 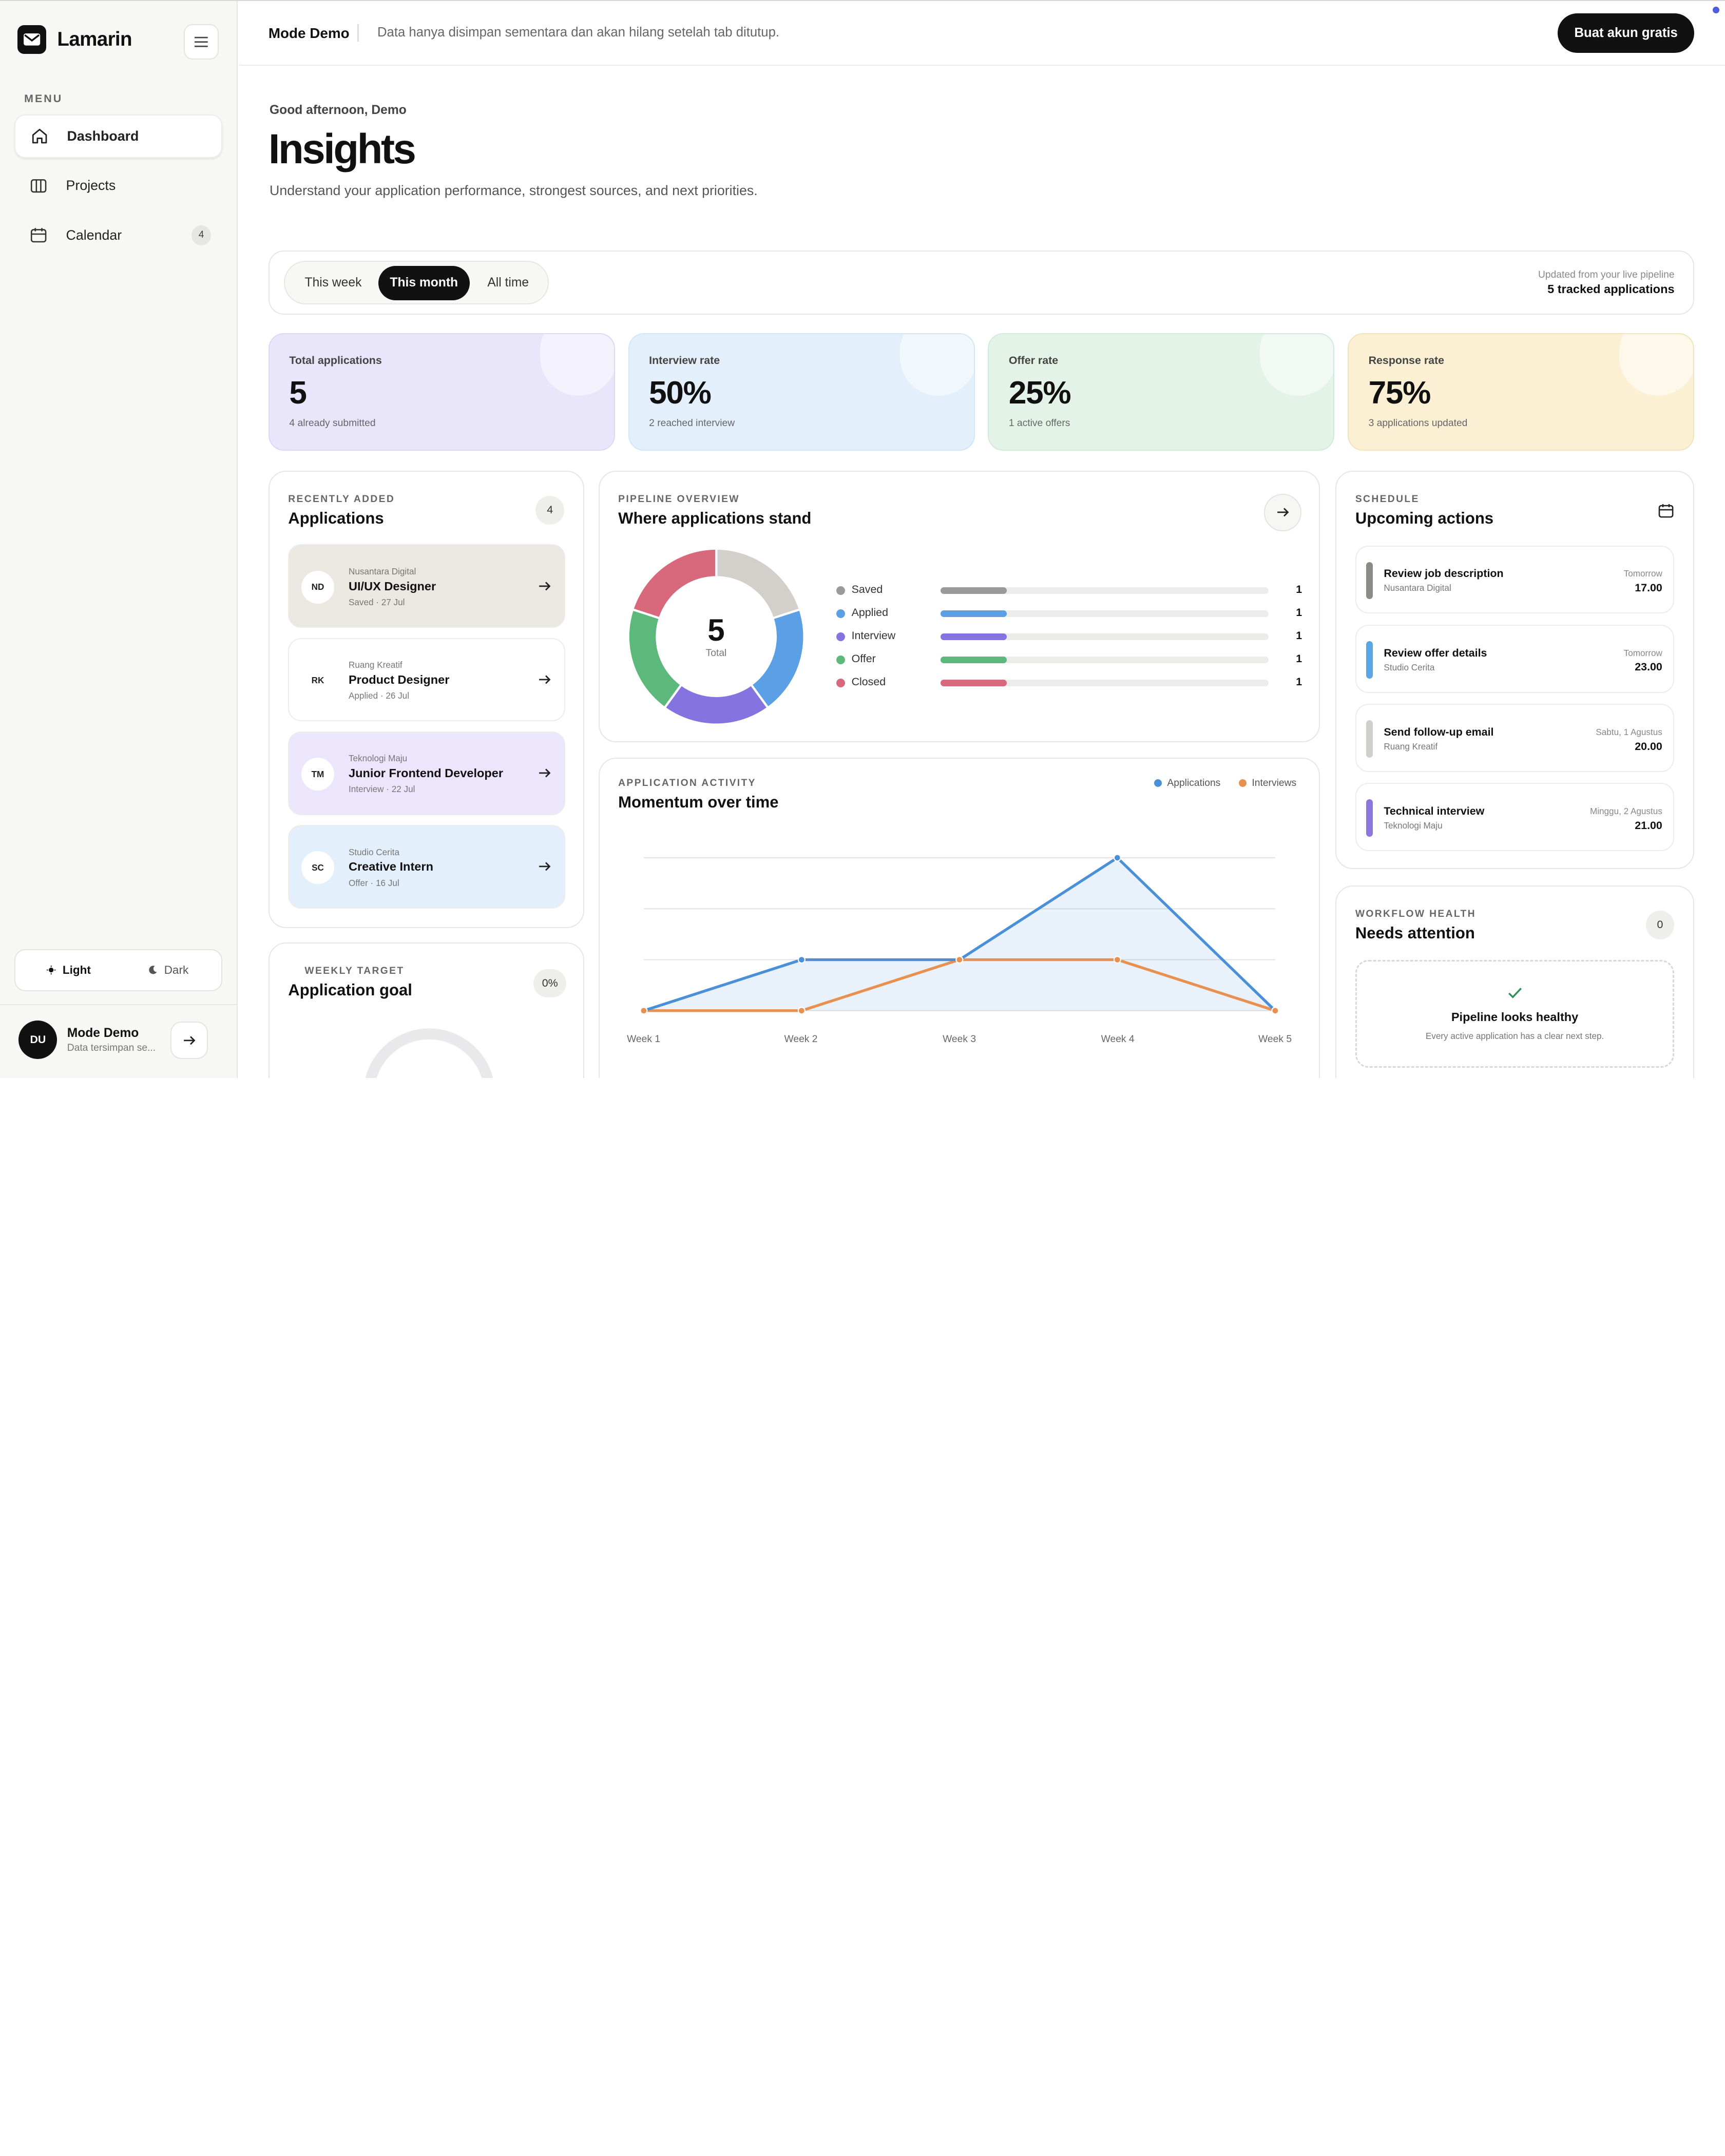 What do you see at coordinates (1606, 274) in the screenshot?
I see `updated-note: Updated from your live pipeline` at bounding box center [1606, 274].